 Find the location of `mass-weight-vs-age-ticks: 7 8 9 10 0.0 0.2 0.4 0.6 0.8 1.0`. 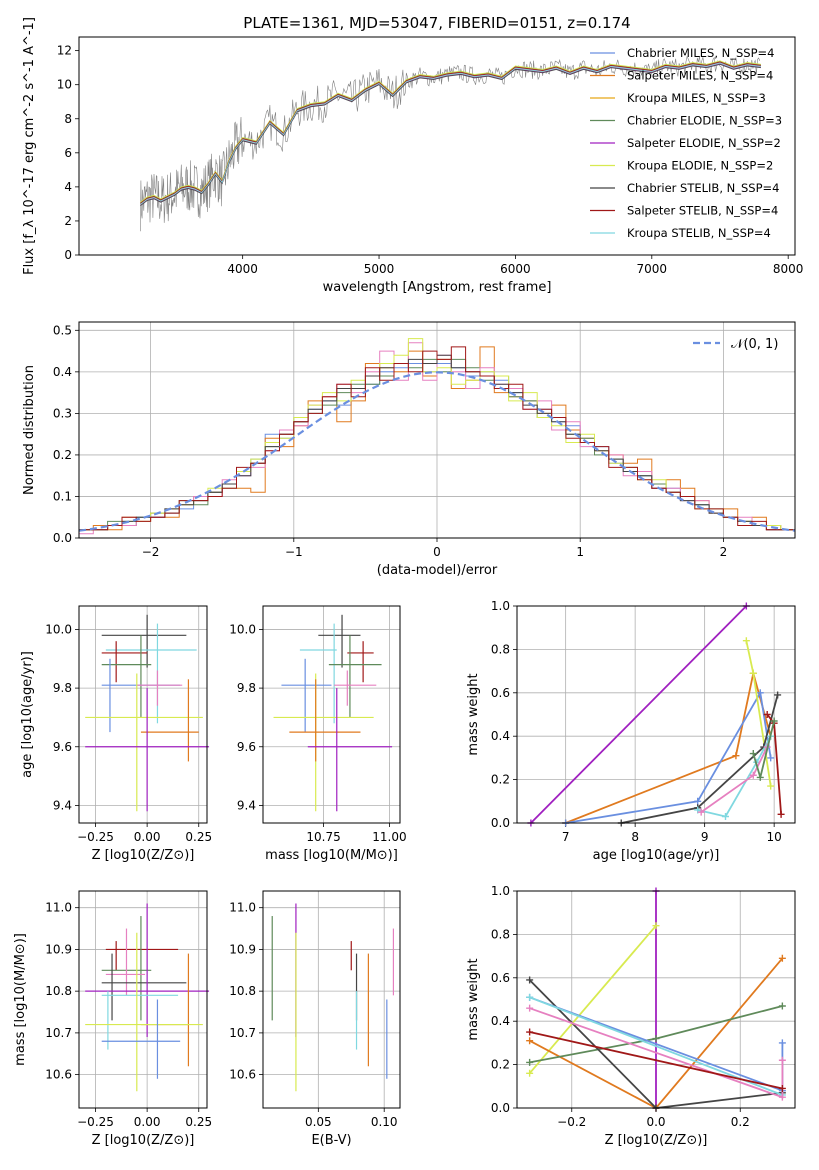

mass-weight-vs-age-ticks: 7 8 9 10 0.0 0.2 0.4 0.6 0.8 1.0 is located at coordinates (643, 721).